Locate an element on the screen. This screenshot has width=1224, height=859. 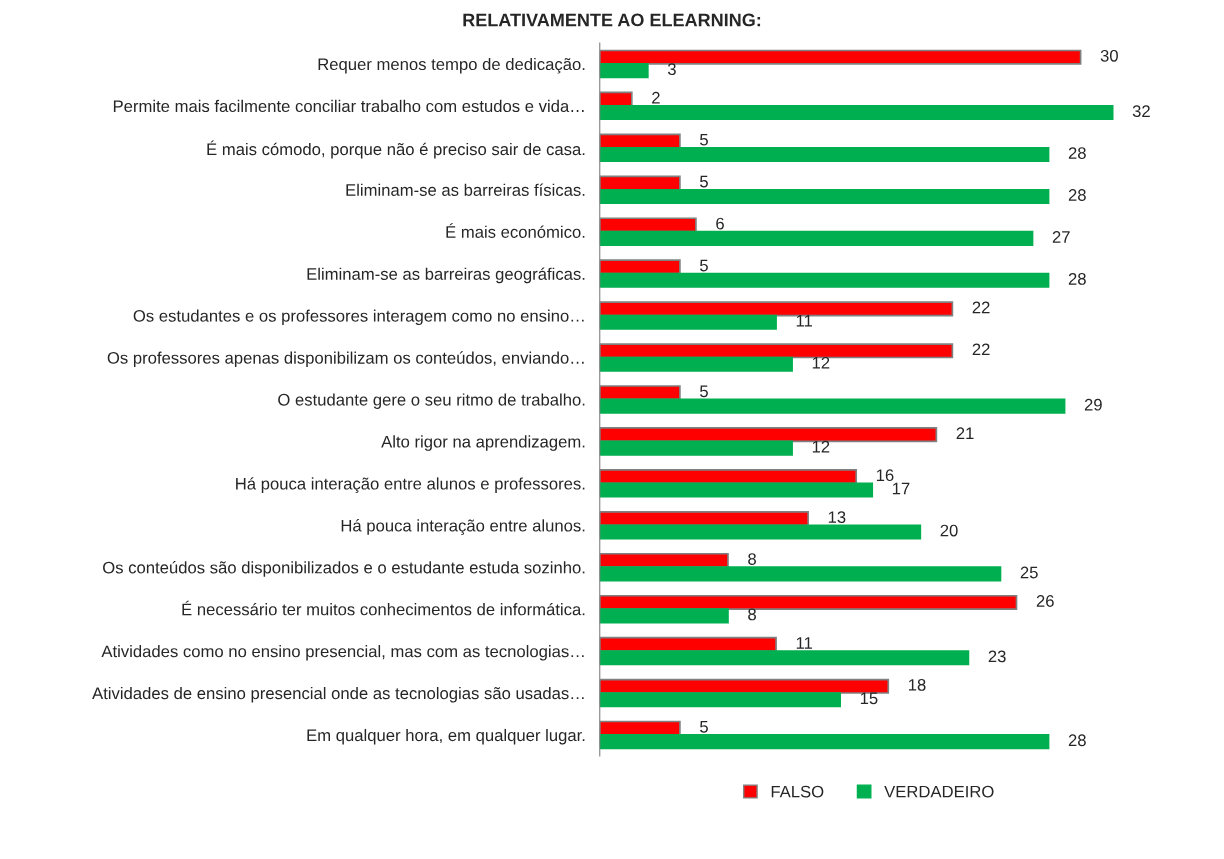
data-label: 2 is located at coordinates (656, 97).